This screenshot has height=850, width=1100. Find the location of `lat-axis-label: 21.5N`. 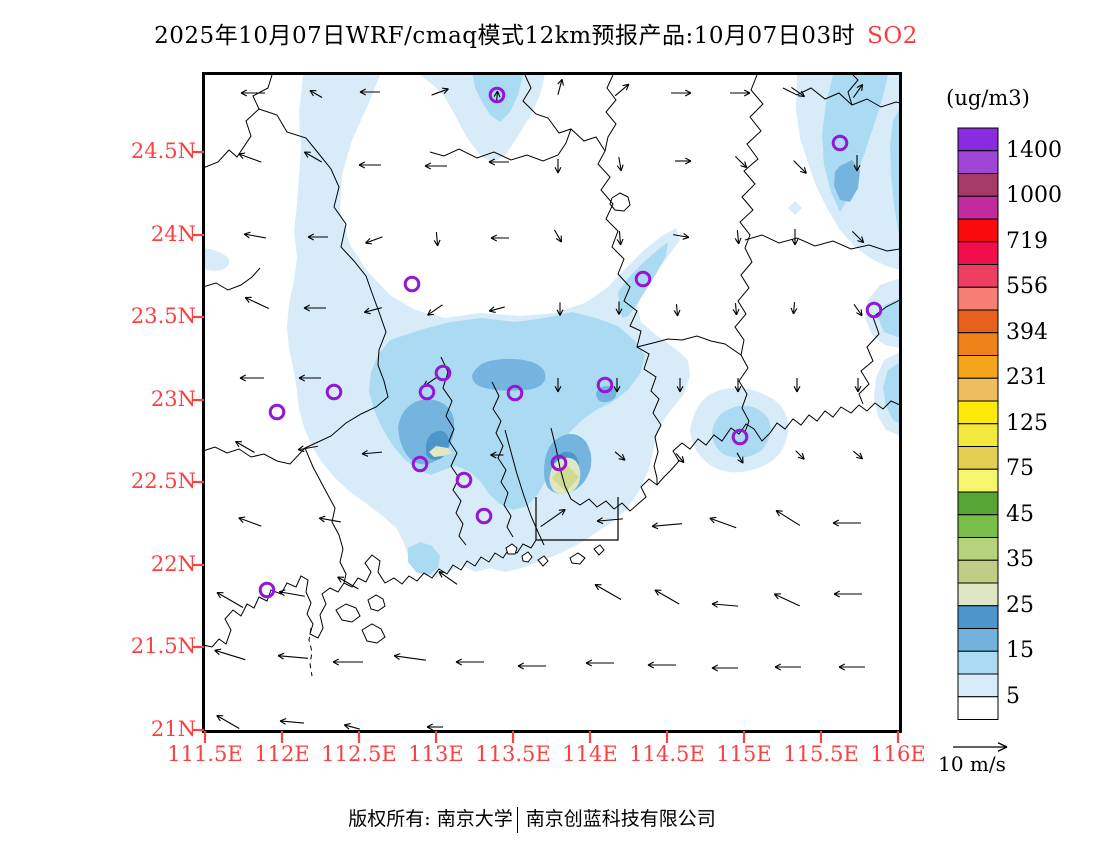

lat-axis-label: 21.5N is located at coordinates (163, 646).